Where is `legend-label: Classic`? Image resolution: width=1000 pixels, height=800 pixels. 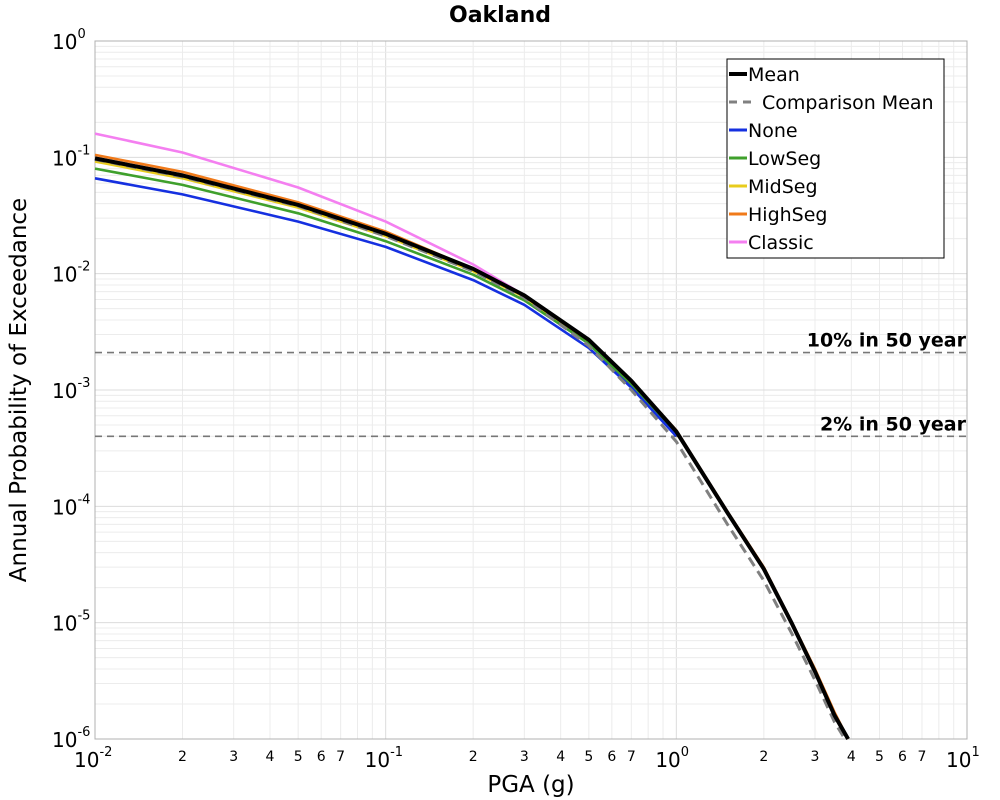
legend-label: Classic is located at coordinates (781, 243).